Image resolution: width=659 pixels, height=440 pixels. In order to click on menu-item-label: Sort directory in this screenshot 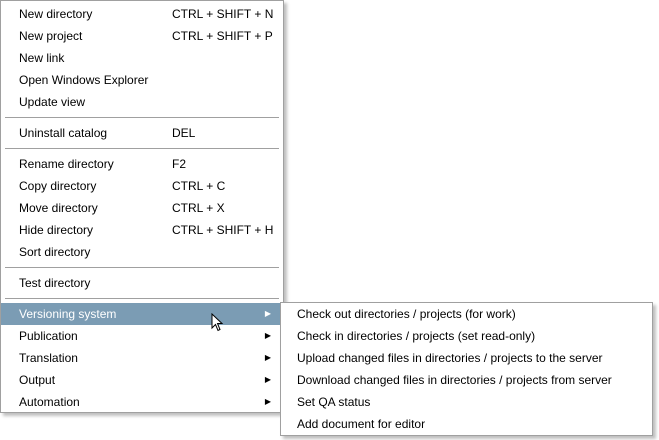, I will do `click(55, 252)`.